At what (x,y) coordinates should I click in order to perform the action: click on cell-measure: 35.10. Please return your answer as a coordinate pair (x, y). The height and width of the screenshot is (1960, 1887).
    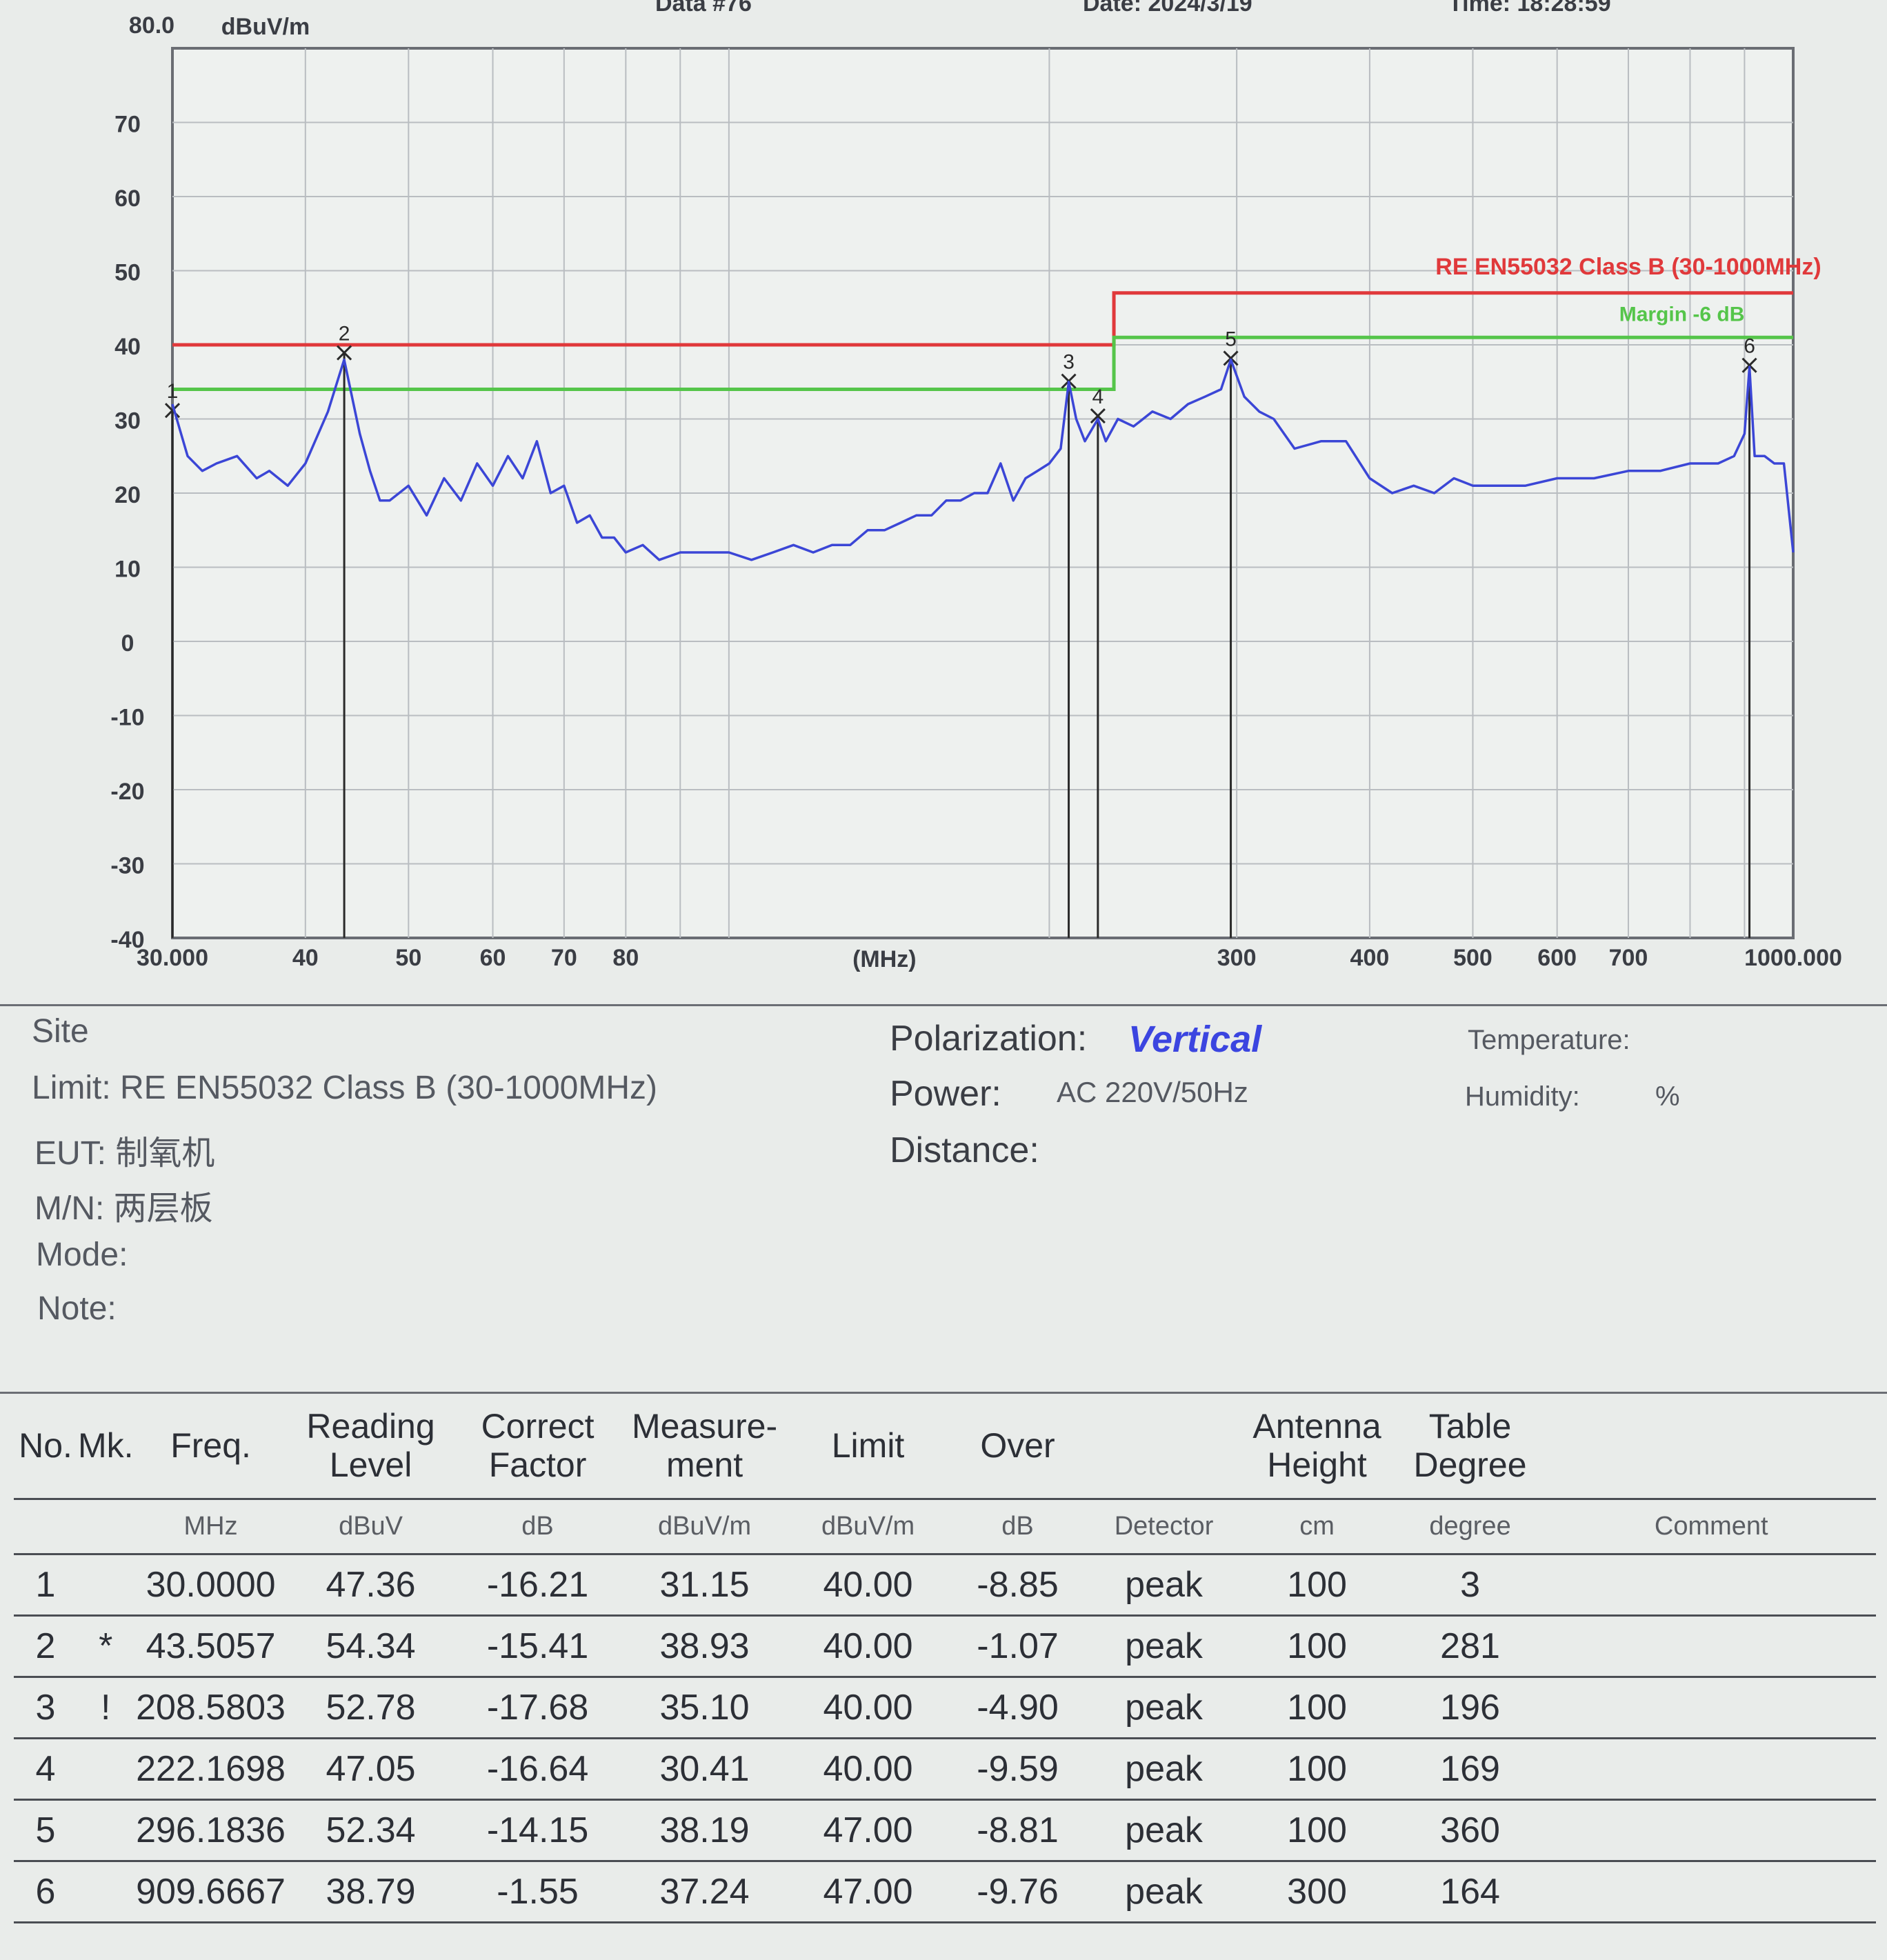
    Looking at the image, I should click on (704, 1708).